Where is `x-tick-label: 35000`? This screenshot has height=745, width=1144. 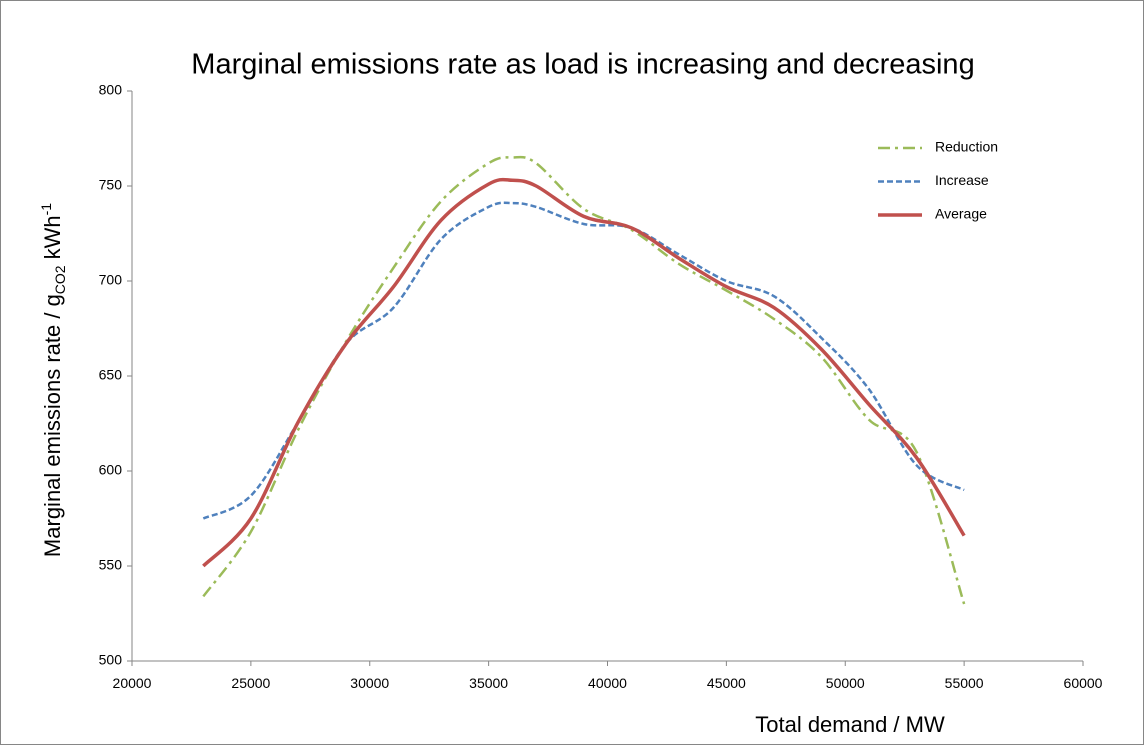
x-tick-label: 35000 is located at coordinates (488, 683).